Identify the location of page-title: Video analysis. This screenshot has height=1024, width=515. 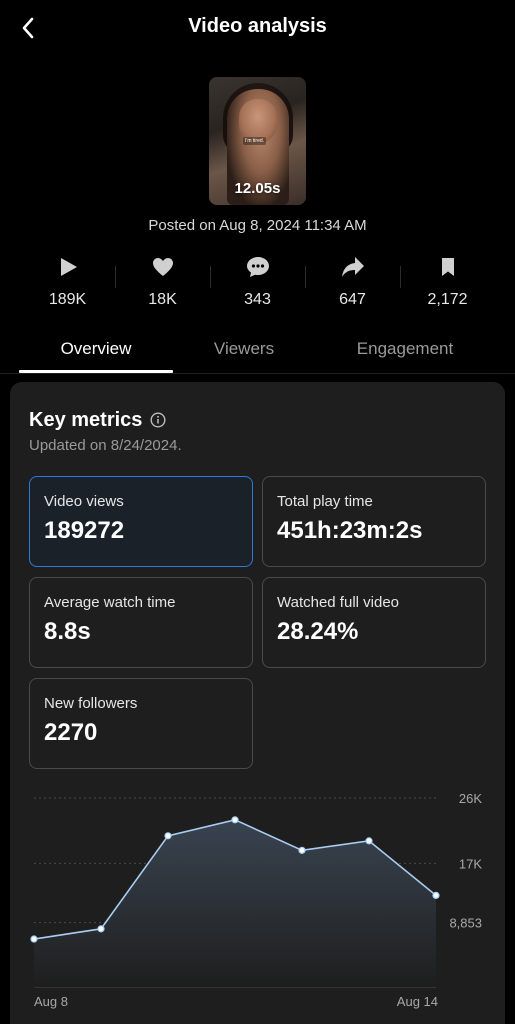
(257, 26).